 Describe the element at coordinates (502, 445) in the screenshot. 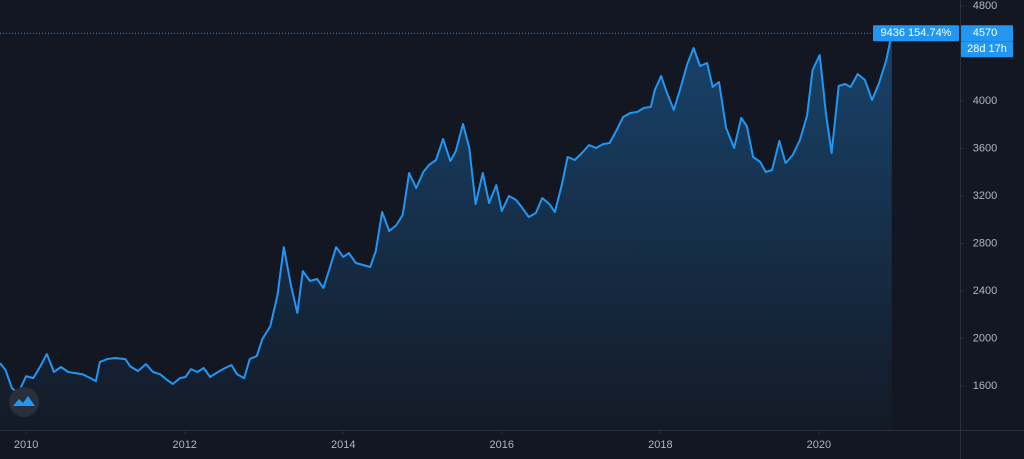

I see `x-tick-label: 2016` at that location.